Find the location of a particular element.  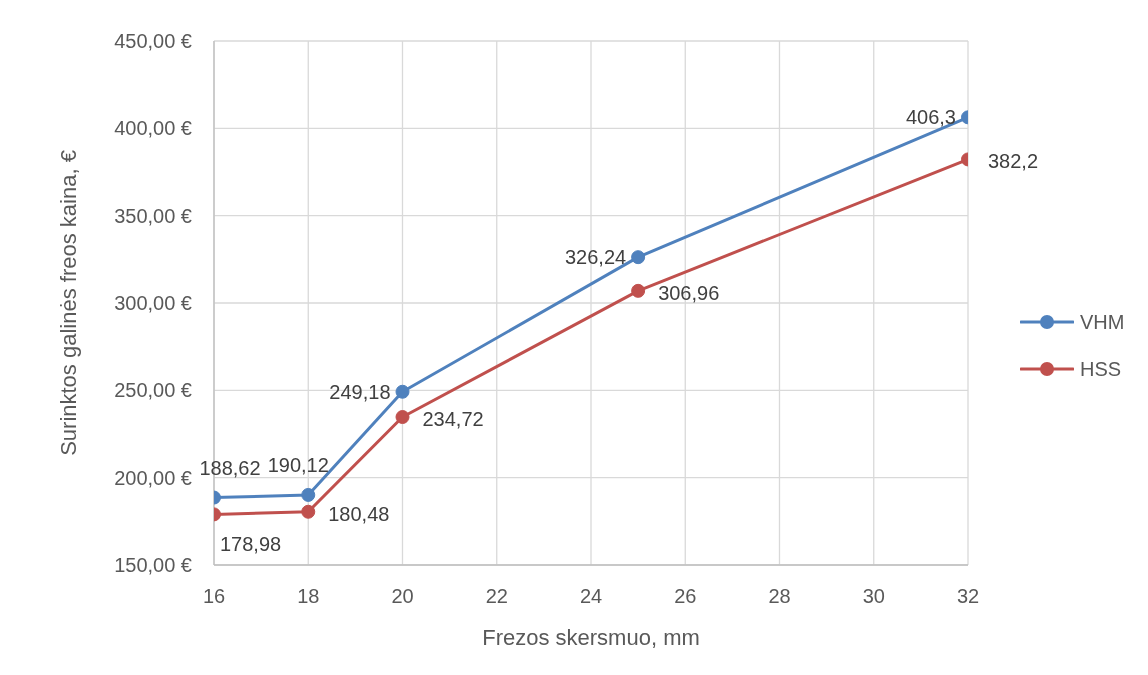

data-label: 306,96 is located at coordinates (689, 292).